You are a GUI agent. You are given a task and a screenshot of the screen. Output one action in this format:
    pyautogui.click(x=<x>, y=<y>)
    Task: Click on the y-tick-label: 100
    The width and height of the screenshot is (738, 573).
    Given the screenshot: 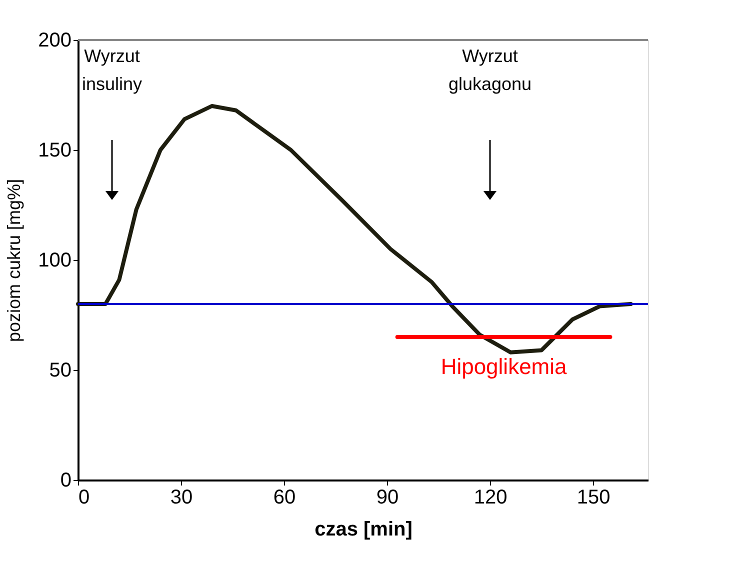 What is the action you would take?
    pyautogui.click(x=55, y=261)
    